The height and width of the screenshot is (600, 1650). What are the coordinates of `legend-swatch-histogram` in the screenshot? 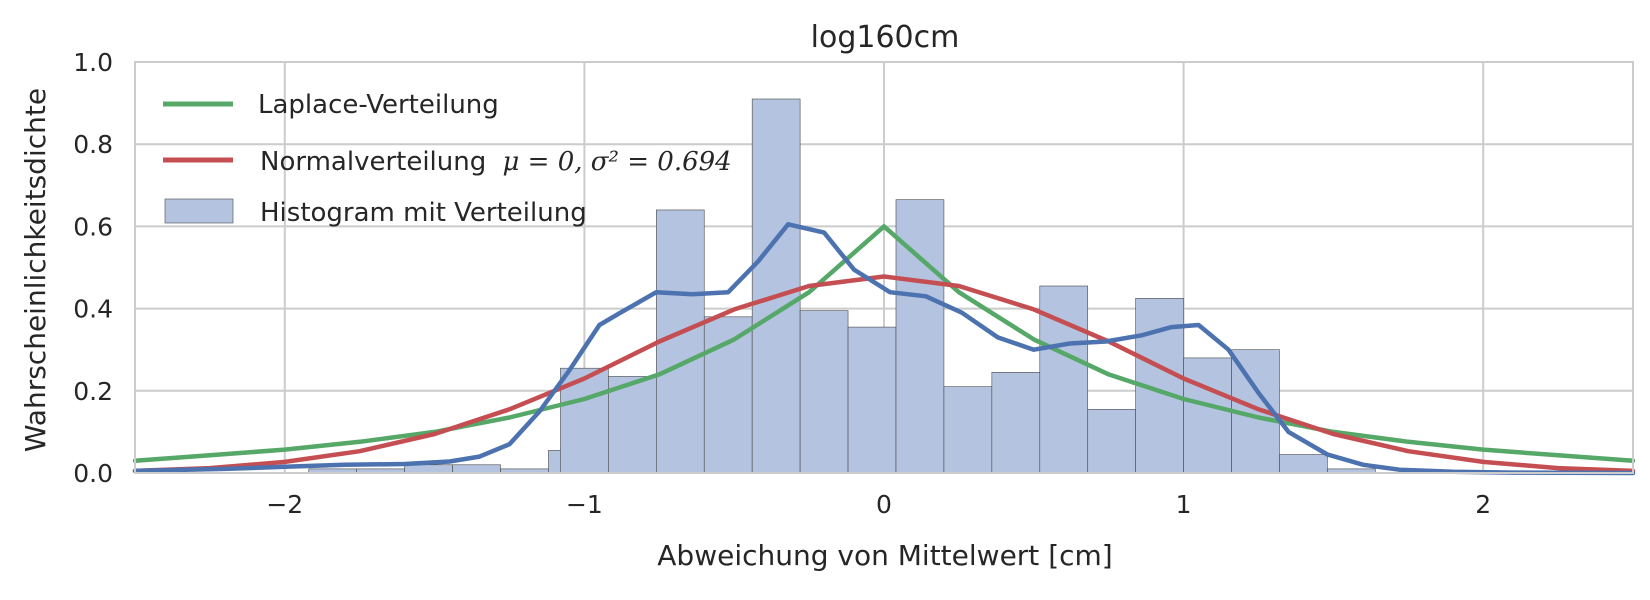 It's located at (199, 211).